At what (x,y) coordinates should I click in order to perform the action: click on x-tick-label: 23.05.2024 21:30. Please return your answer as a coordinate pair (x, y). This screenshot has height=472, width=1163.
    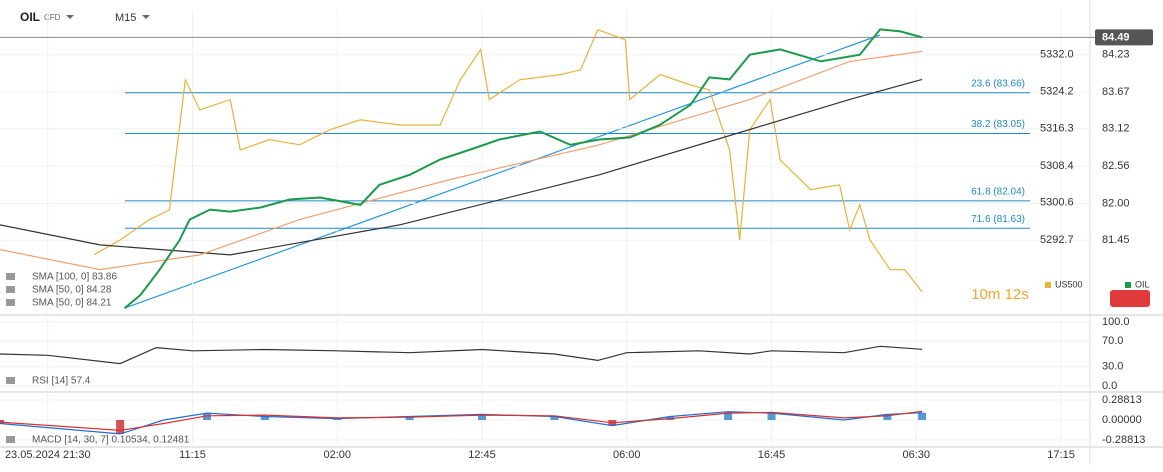
    Looking at the image, I should click on (48, 455).